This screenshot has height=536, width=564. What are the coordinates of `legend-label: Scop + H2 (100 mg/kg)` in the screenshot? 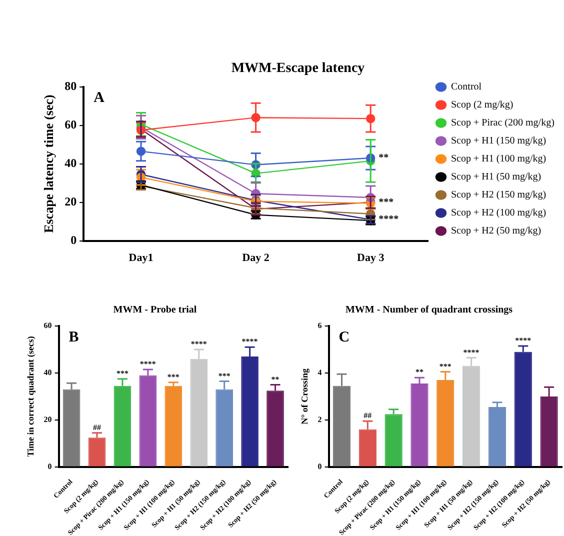 It's located at (498, 213).